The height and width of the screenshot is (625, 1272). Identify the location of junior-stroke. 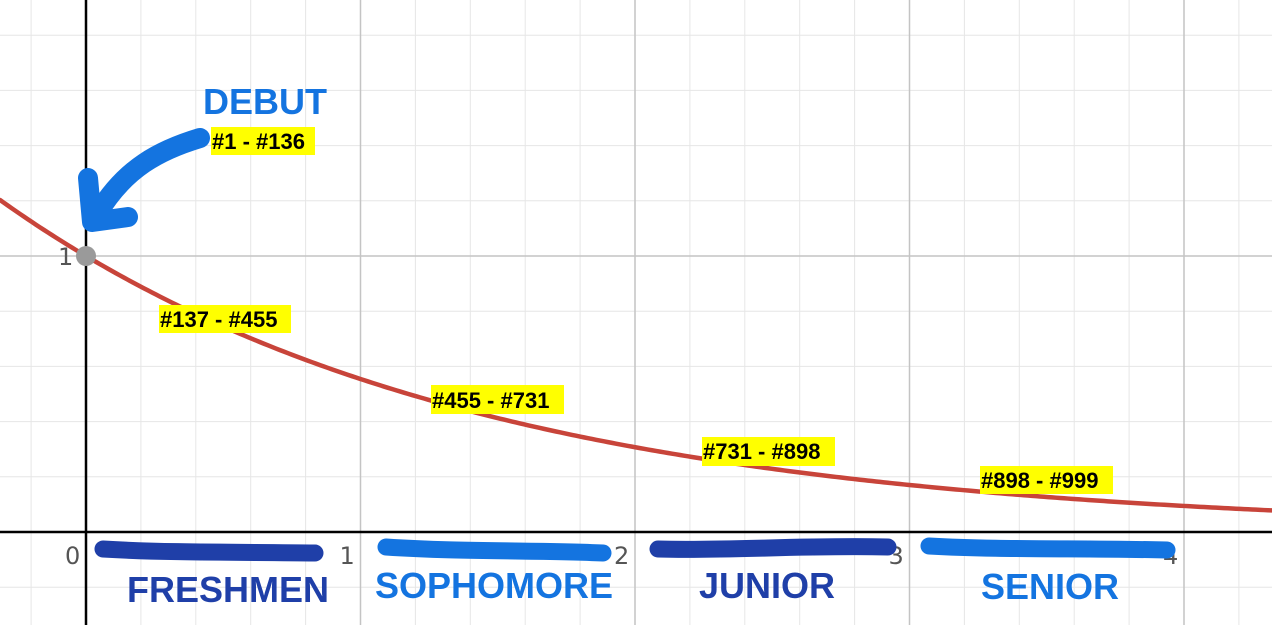
(773, 548).